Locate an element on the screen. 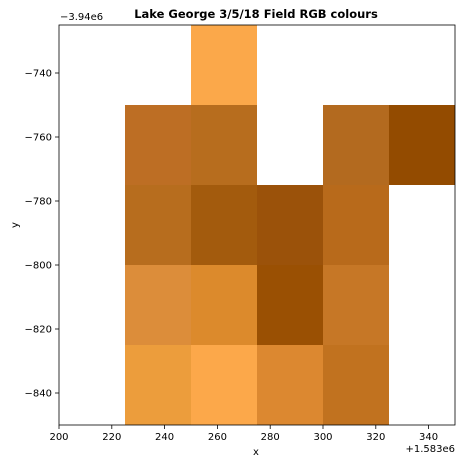  y-axis-label: y is located at coordinates (15, 225).